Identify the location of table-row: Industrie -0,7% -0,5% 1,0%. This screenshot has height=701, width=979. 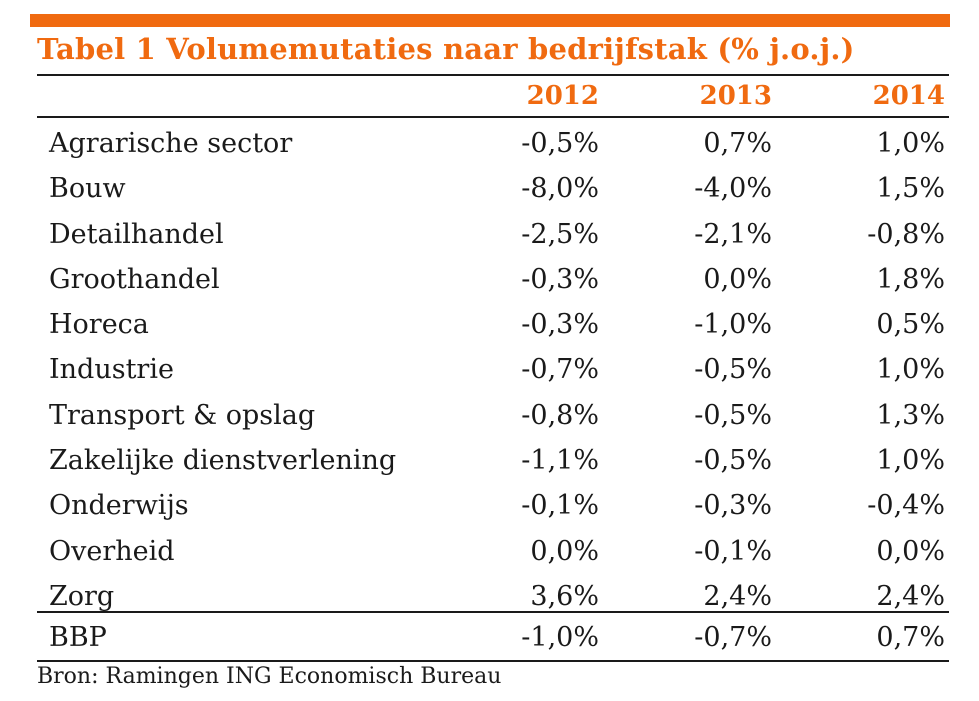
(489, 369).